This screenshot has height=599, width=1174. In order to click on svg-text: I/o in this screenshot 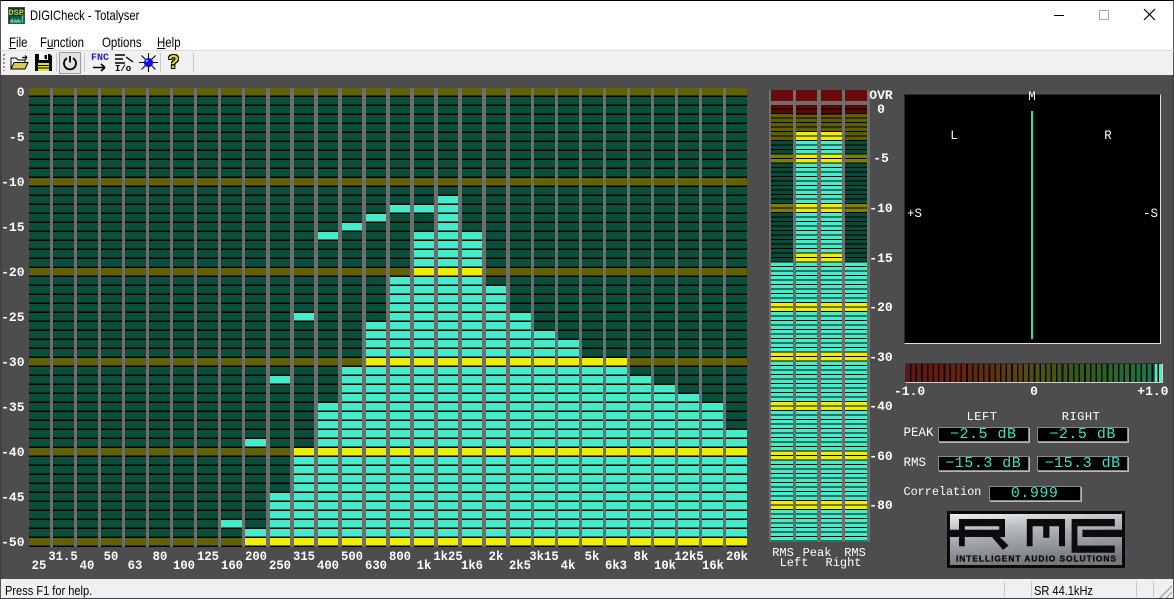, I will do `click(123, 68)`.